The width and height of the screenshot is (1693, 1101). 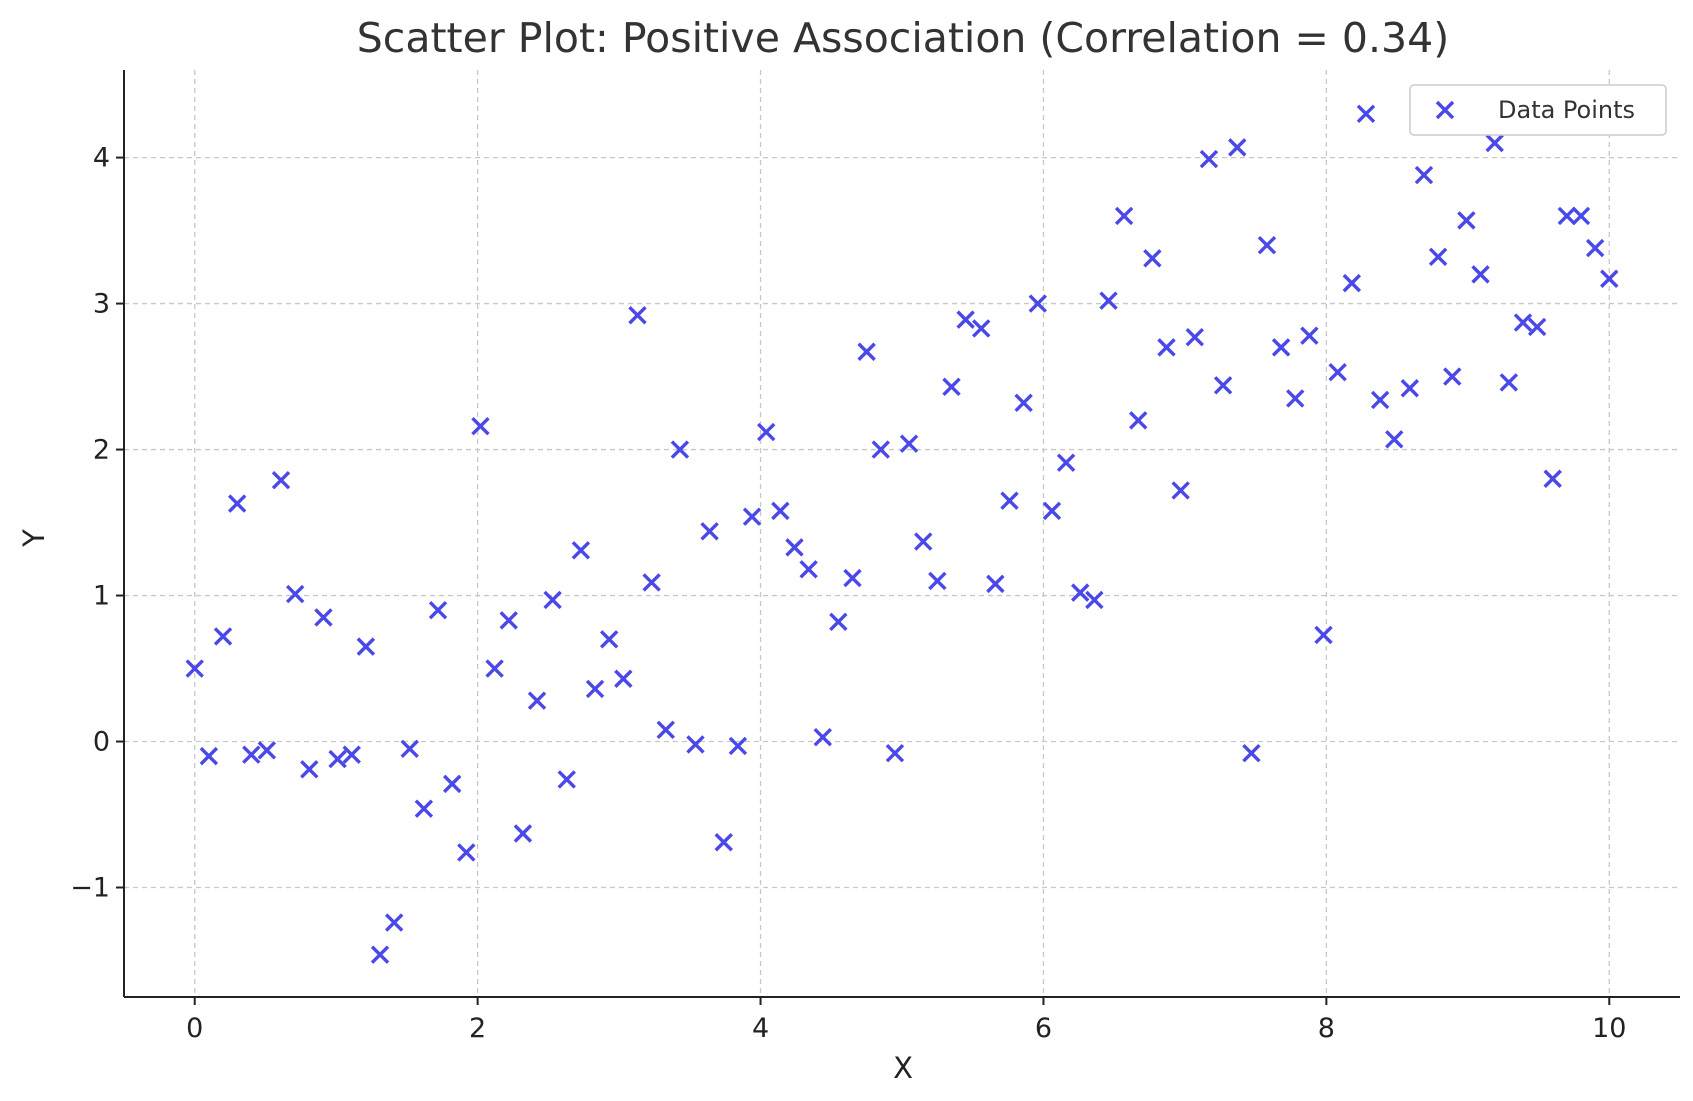 I want to click on x-axis-label: X, so click(x=903, y=1068).